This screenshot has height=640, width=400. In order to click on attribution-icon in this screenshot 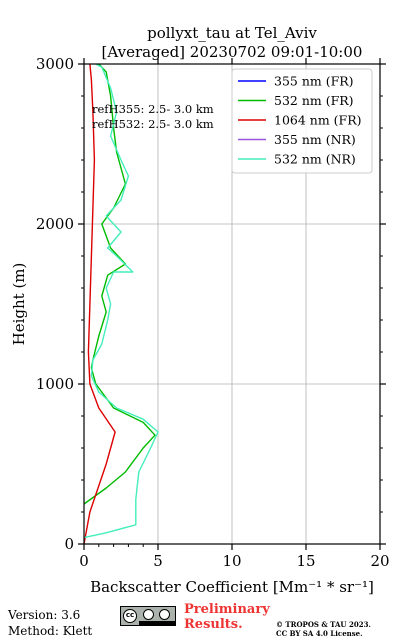, I will do `click(148, 614)`.